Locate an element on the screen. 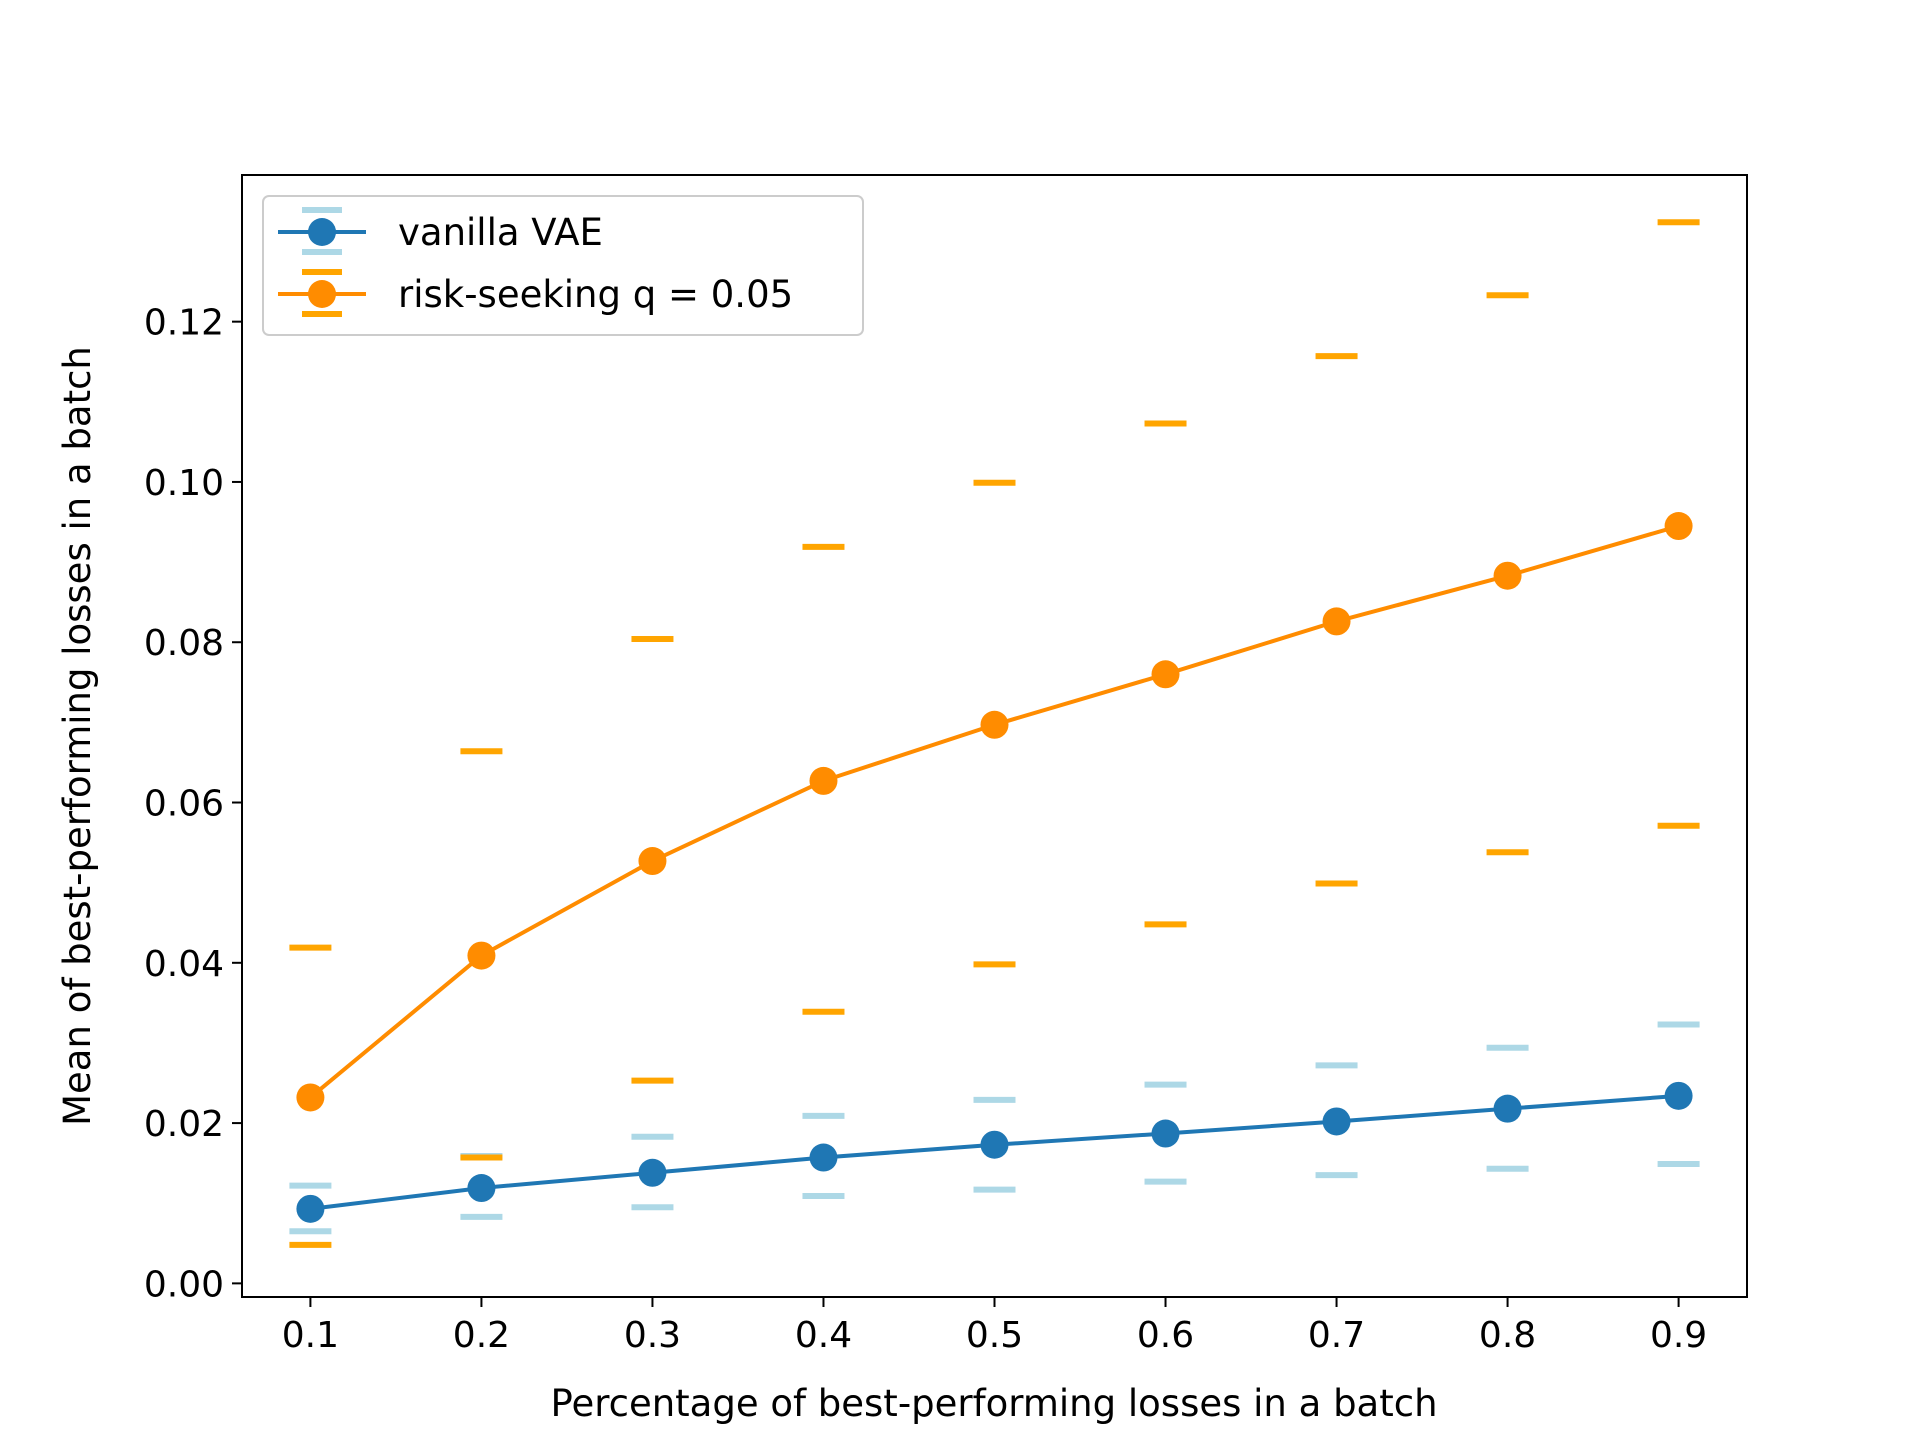  legend-entry: vanilla VAE is located at coordinates (440, 231).